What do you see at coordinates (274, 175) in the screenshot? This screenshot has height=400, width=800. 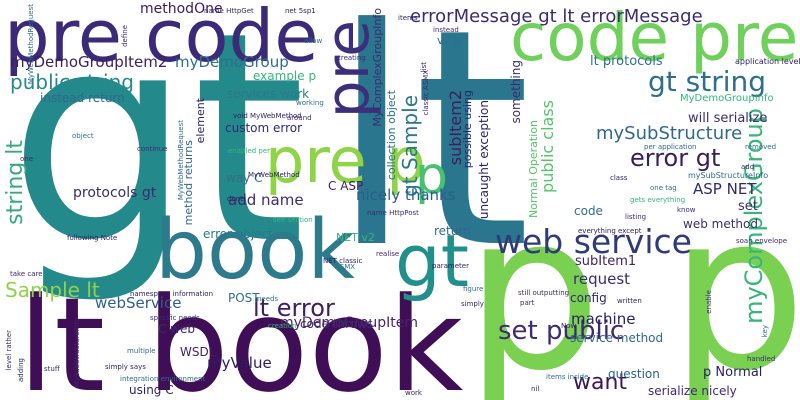 I see `word-MyWebMethod: MyWebMethod` at bounding box center [274, 175].